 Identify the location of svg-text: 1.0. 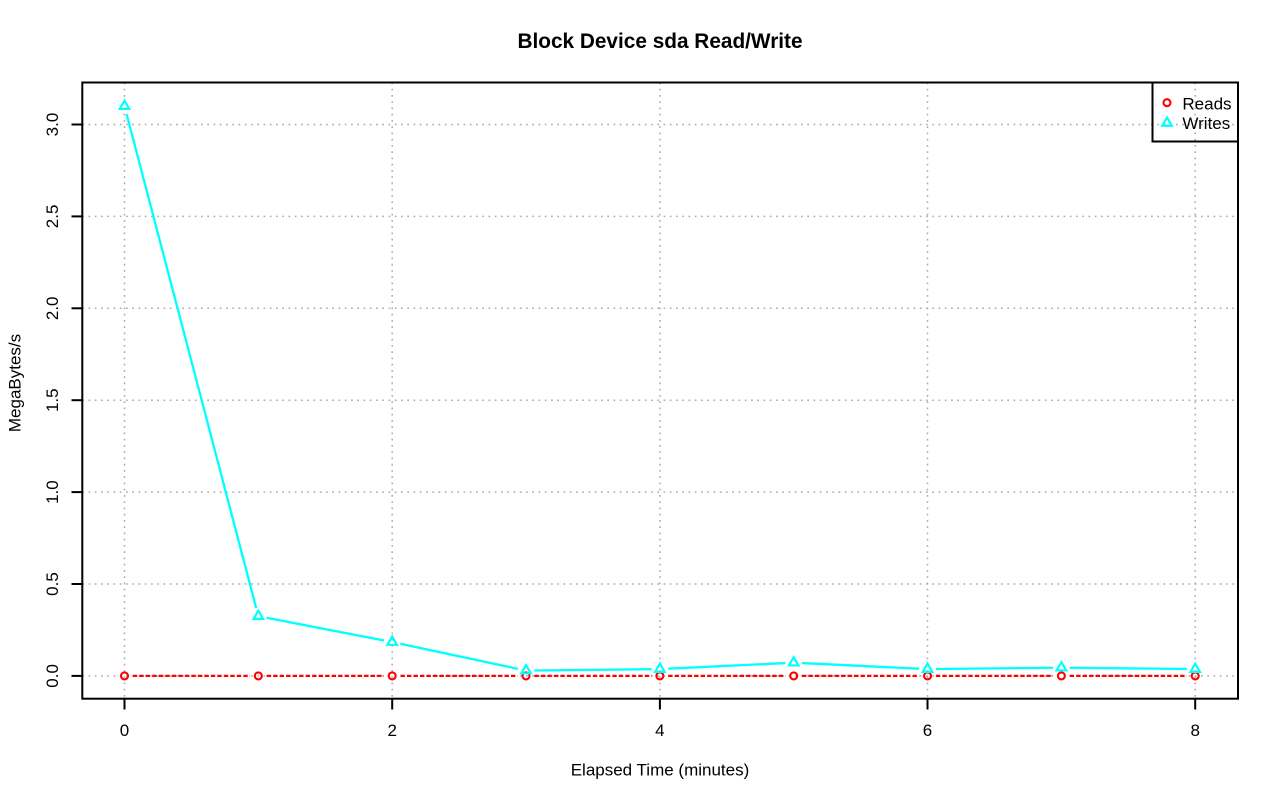
(52, 492).